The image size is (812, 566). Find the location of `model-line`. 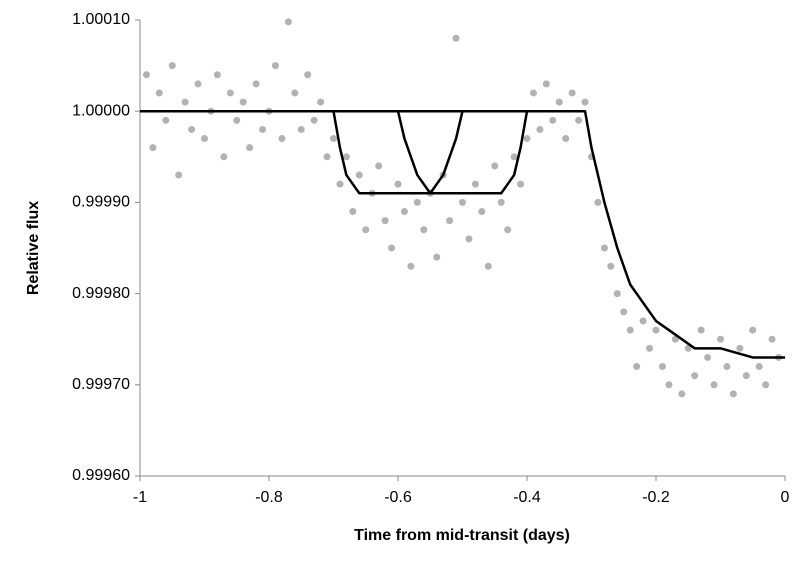

model-line is located at coordinates (430, 152).